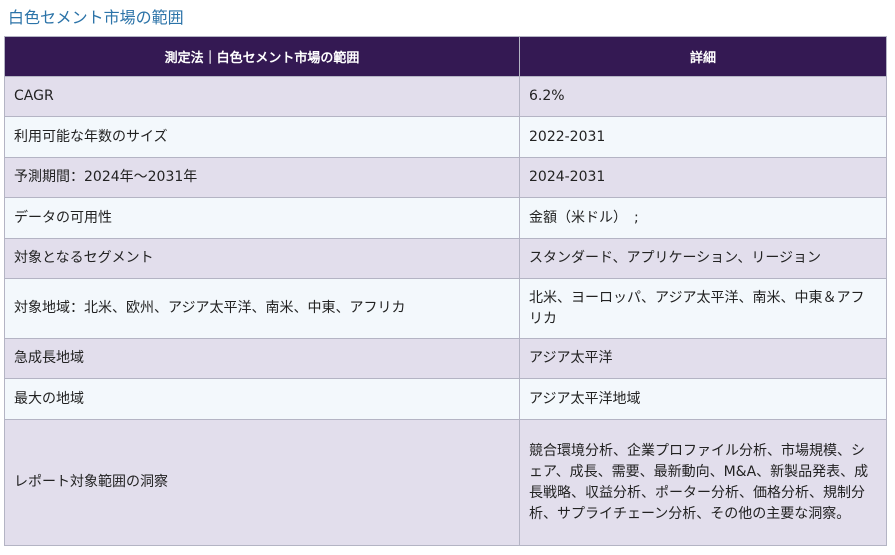 This screenshot has height=555, width=895. What do you see at coordinates (262, 308) in the screenshot?
I see `metric-cell: 対象地域：北米、欧州、アジア太平洋、南米、中東、アフリカ` at bounding box center [262, 308].